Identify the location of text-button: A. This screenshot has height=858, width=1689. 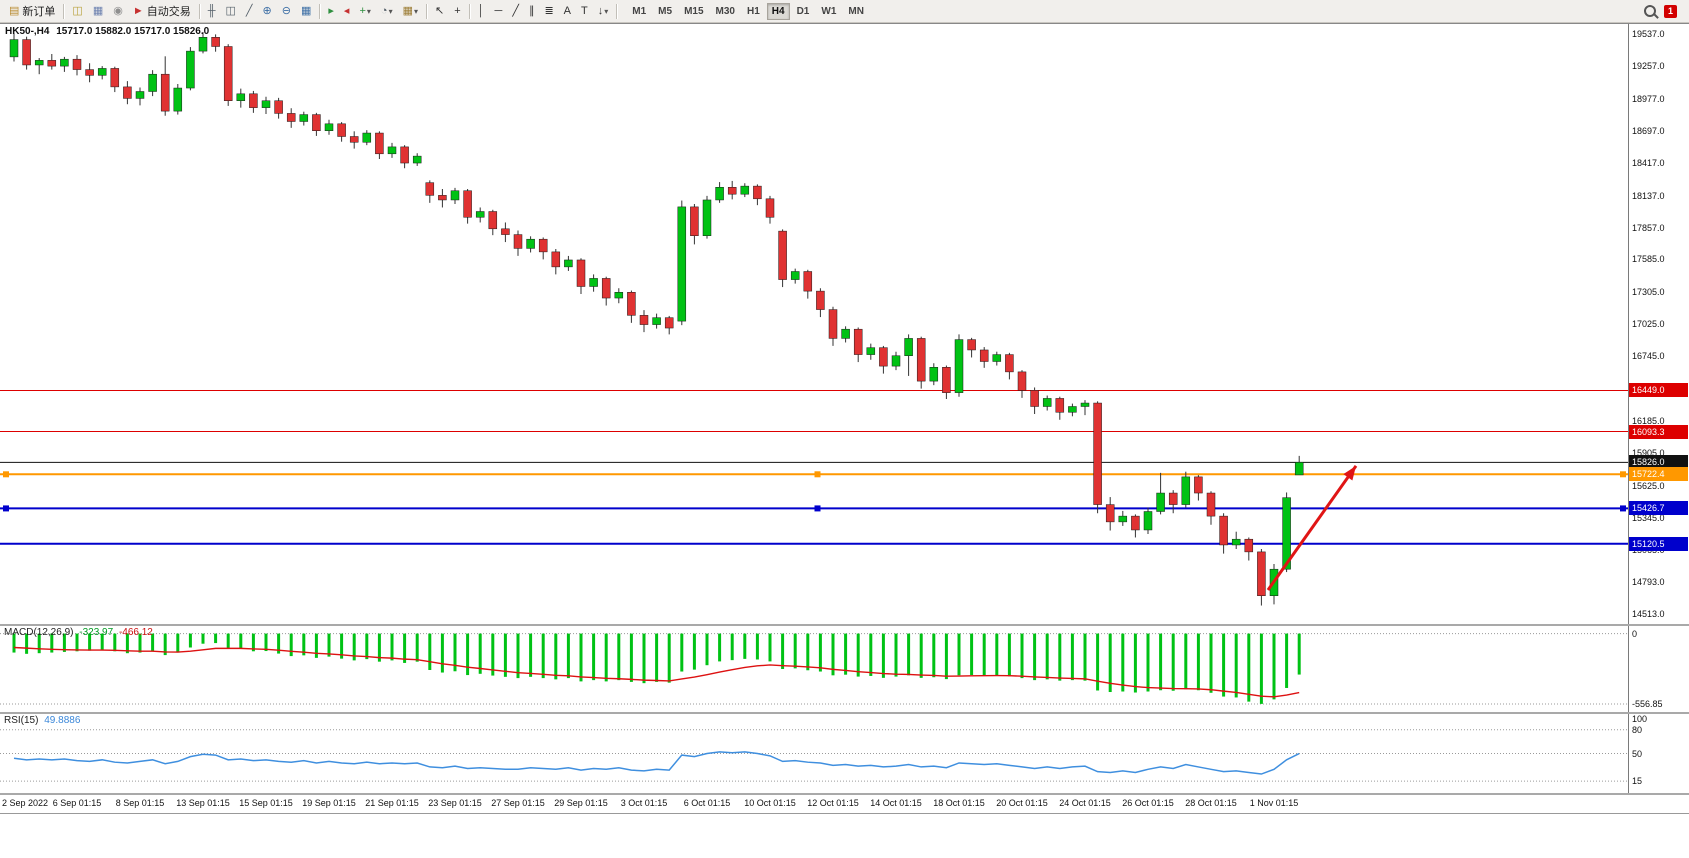
(567, 11).